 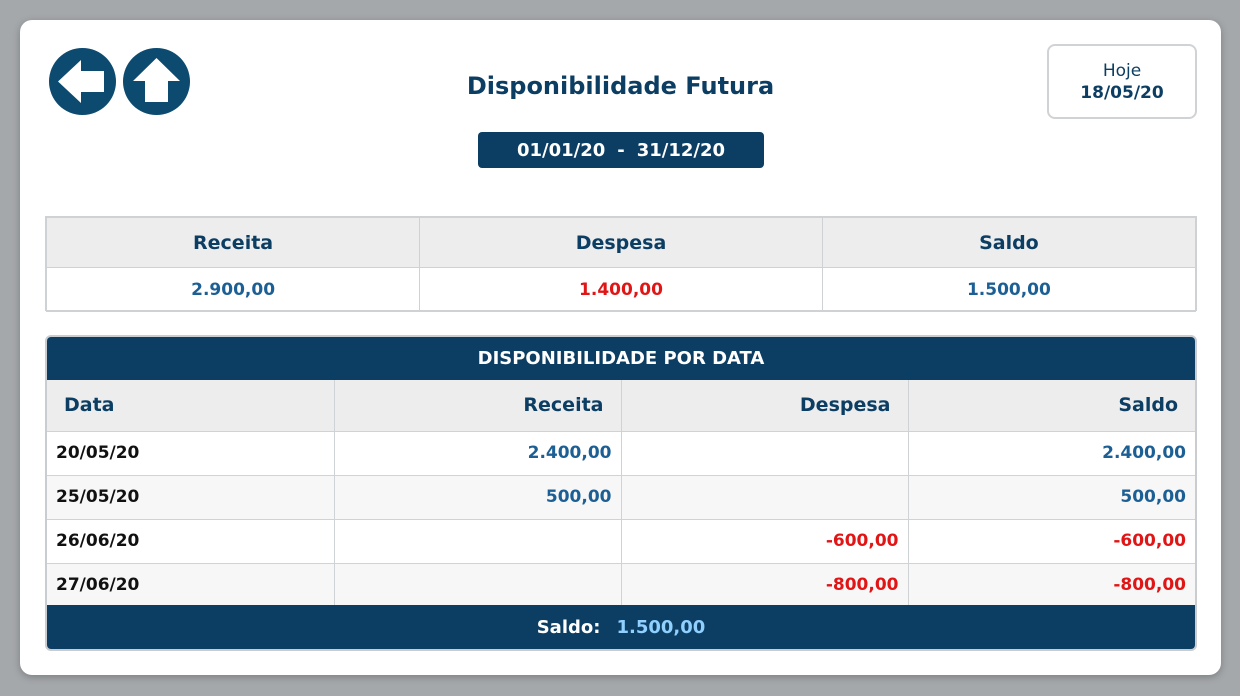 I want to click on arrow-up-icon, so click(x=156, y=80).